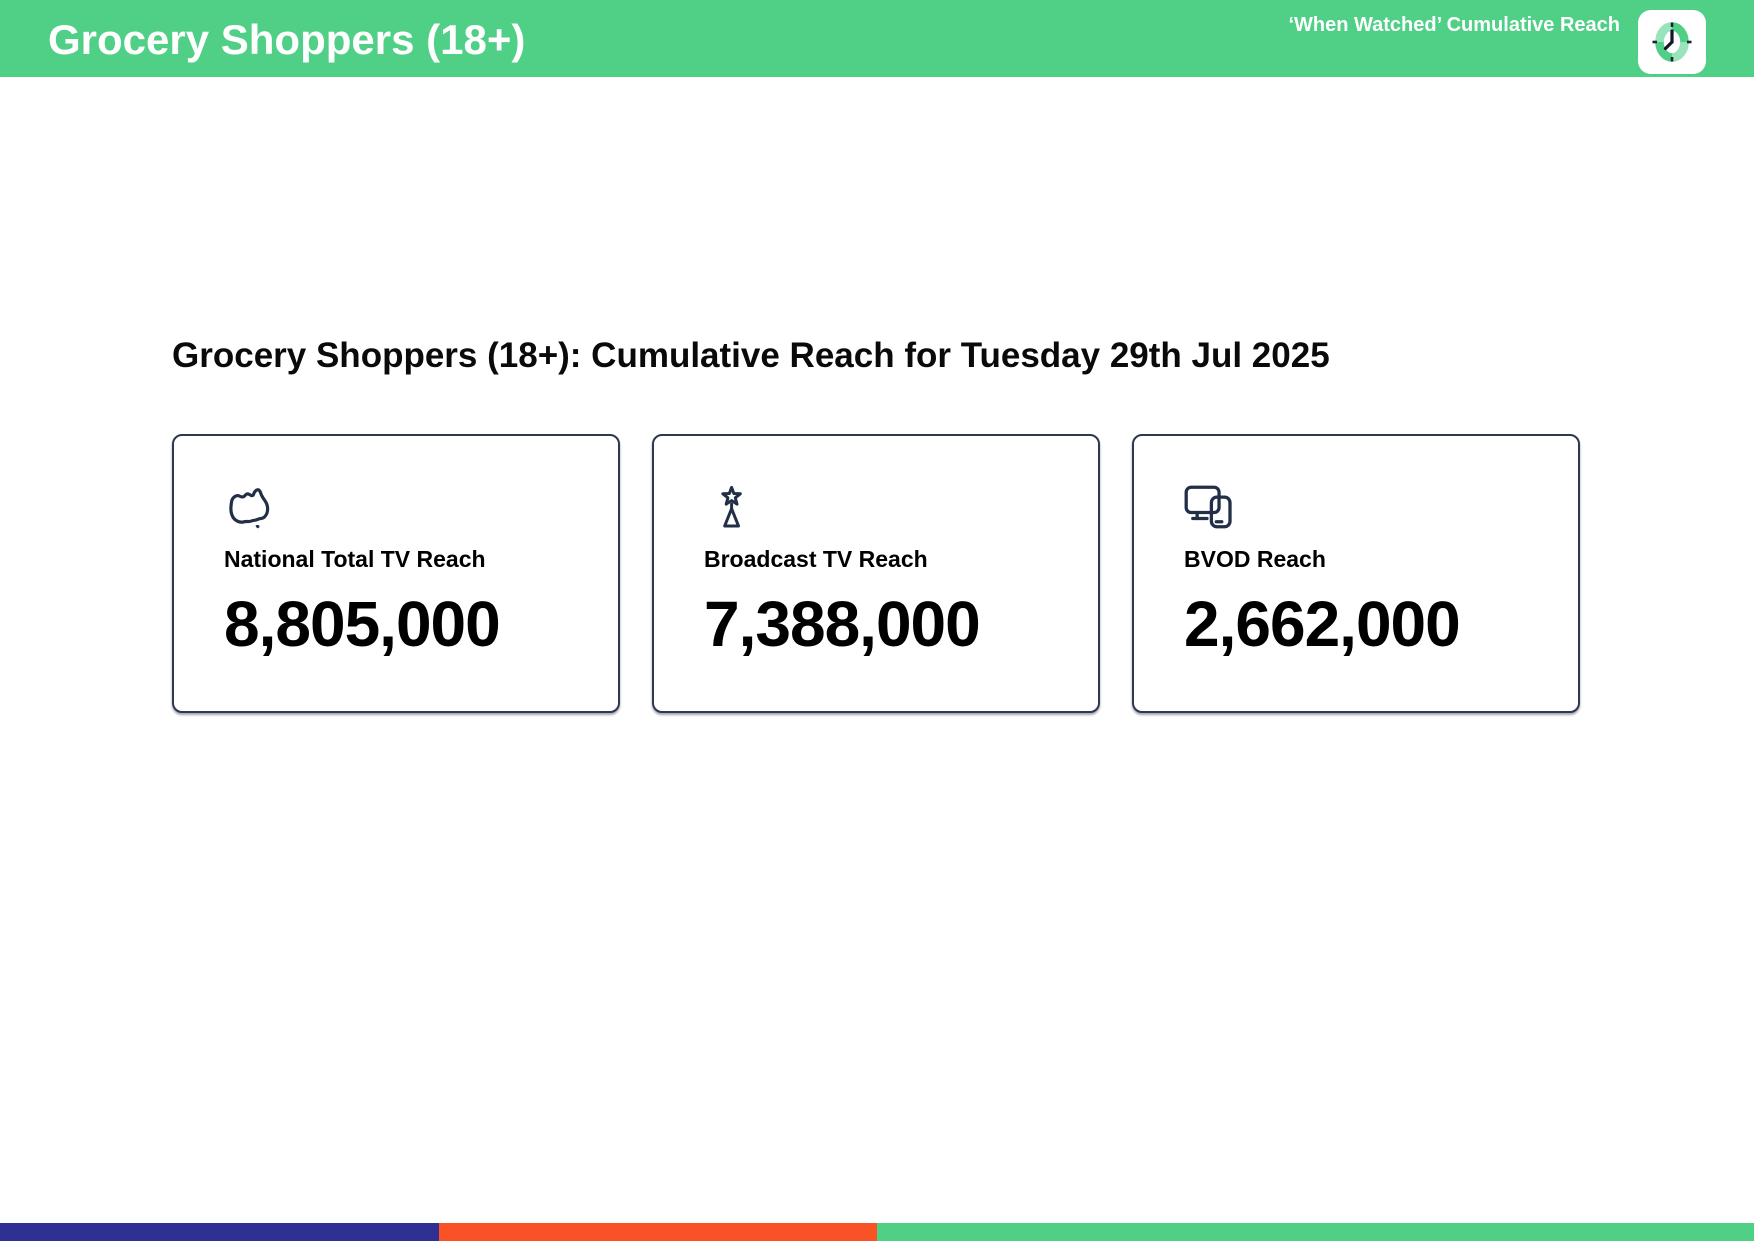 The height and width of the screenshot is (1241, 1754). I want to click on clock-logo, so click(1672, 42).